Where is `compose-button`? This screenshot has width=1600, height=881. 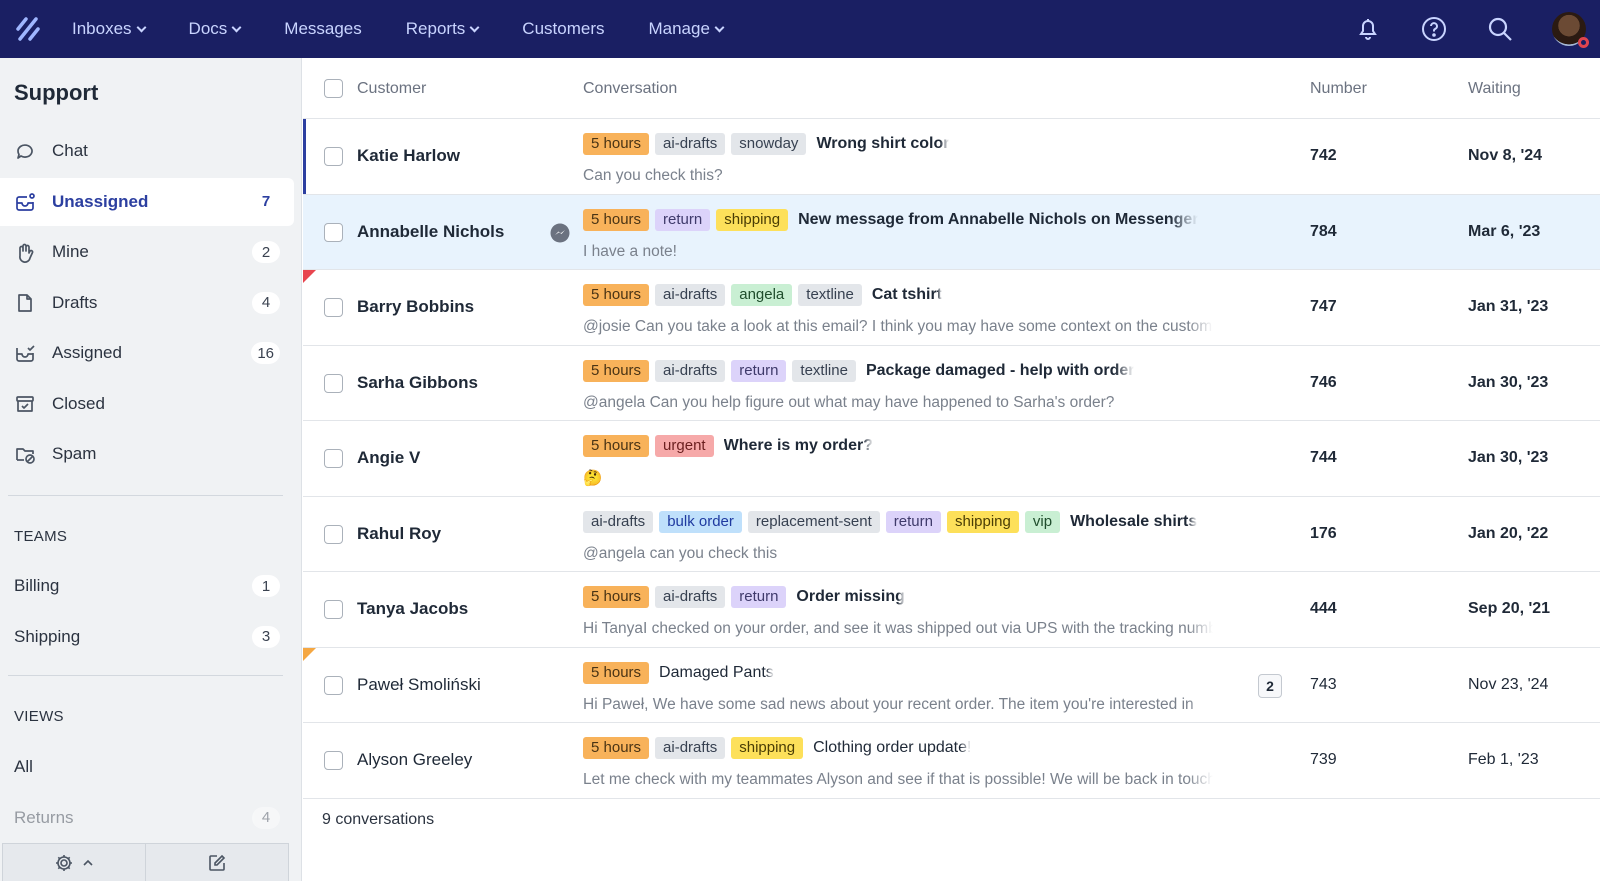 compose-button is located at coordinates (216, 862).